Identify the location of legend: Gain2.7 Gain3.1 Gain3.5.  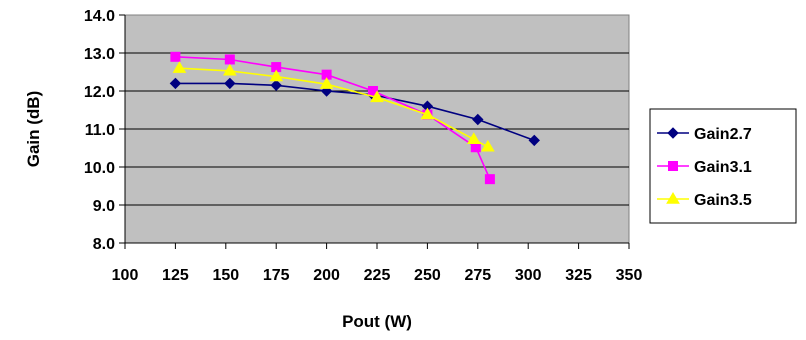
(723, 166).